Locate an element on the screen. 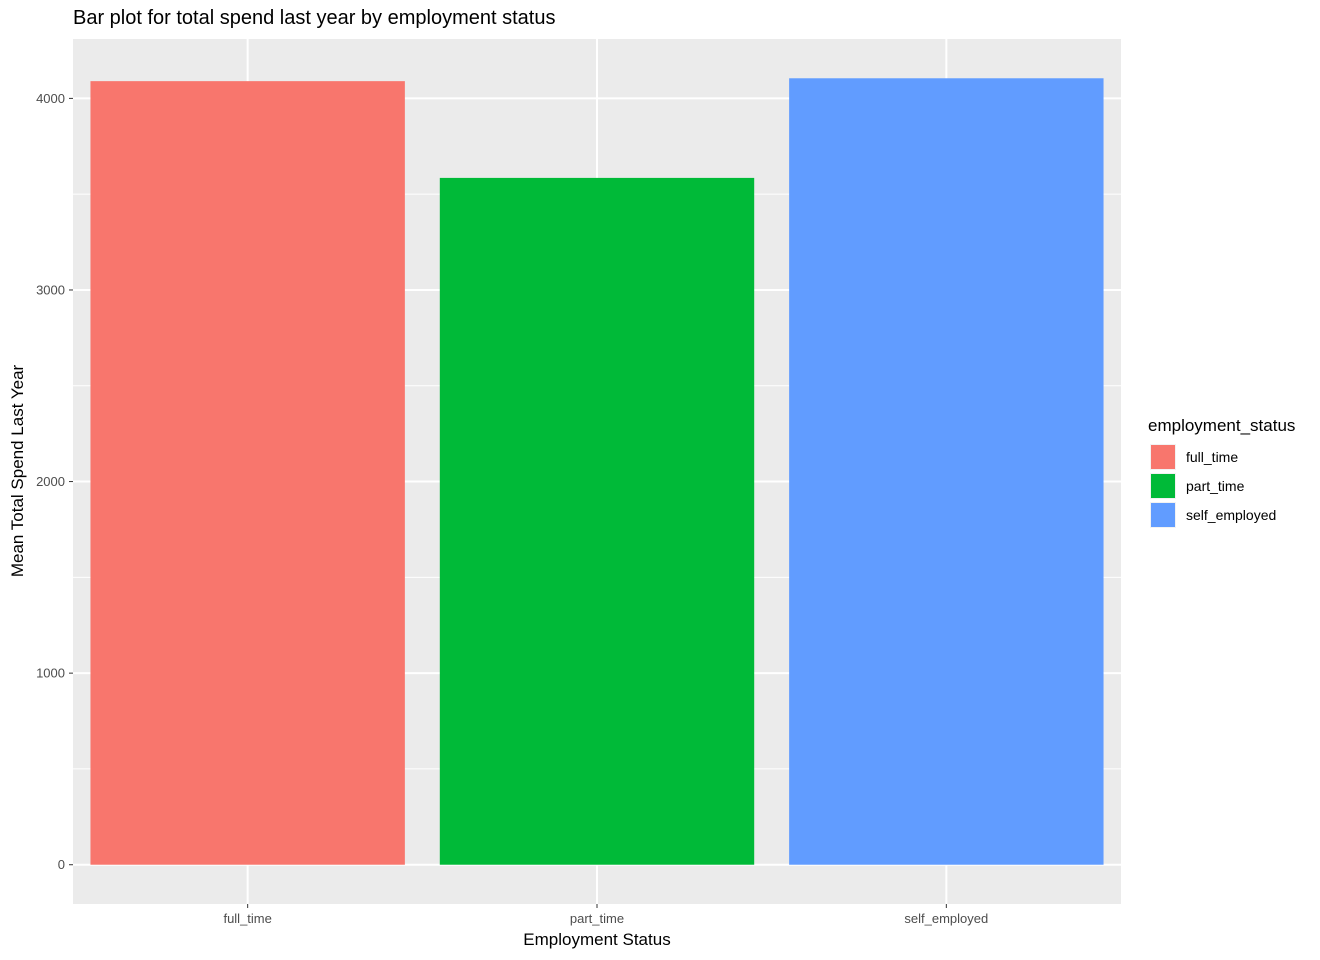 The image size is (1320, 960). x-axis-title: Employment Status is located at coordinates (596, 939).